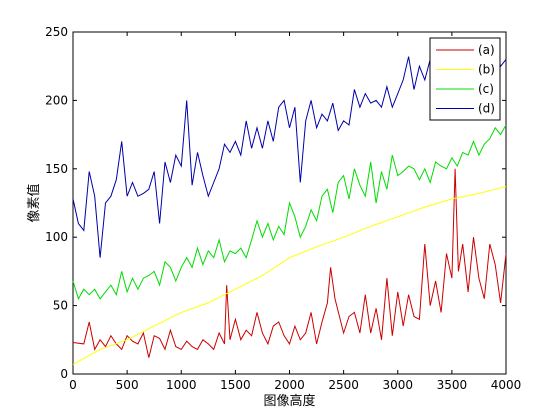 The width and height of the screenshot is (560, 420). I want to click on legend-label-3: (d), so click(486, 109).